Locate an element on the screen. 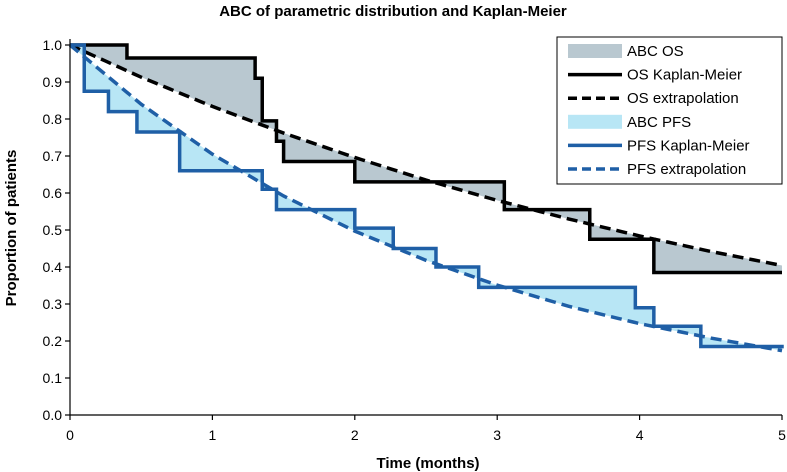 This screenshot has width=787, height=472. y-tick-label: 1.0 is located at coordinates (53, 45).